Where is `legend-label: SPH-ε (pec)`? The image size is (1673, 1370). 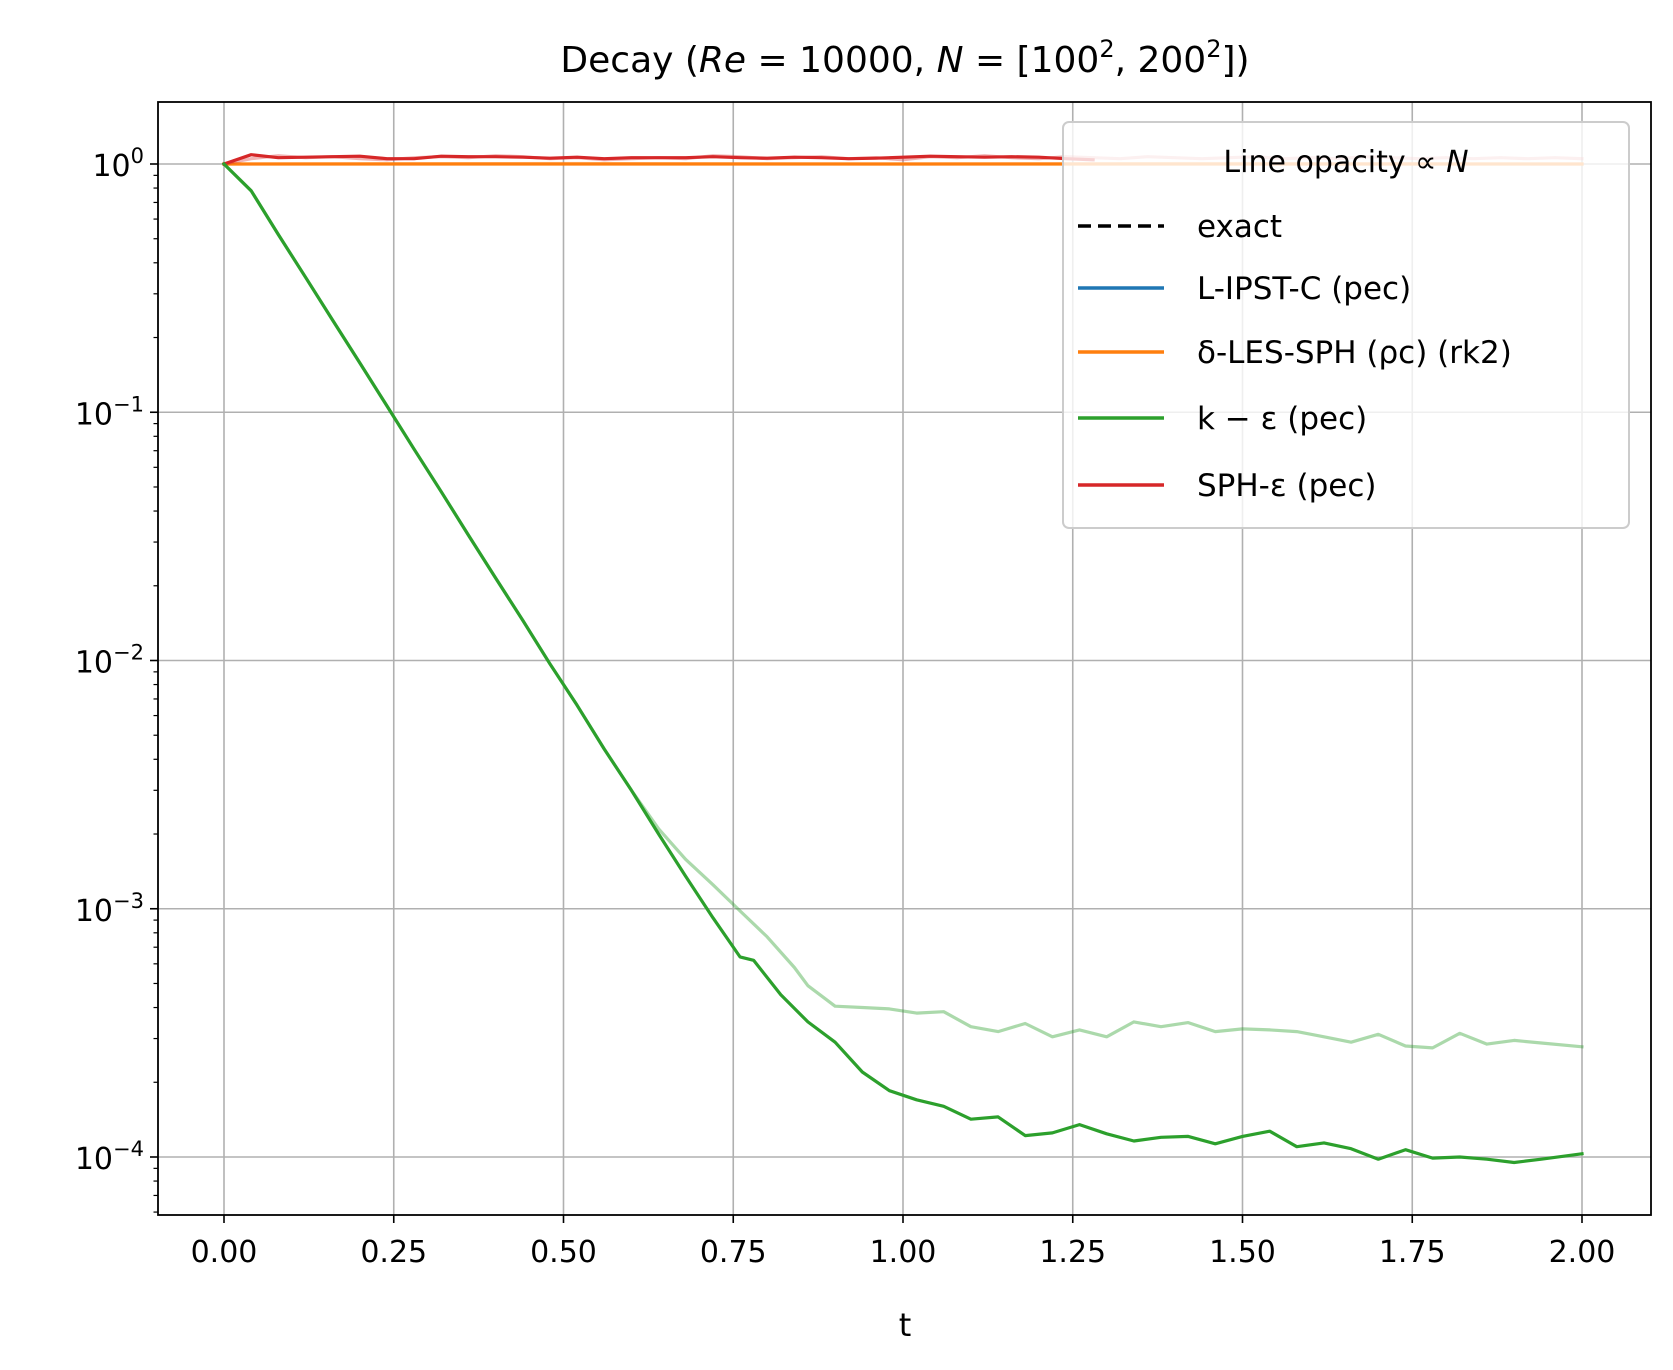
legend-label: SPH-ε (pec) is located at coordinates (1286, 486).